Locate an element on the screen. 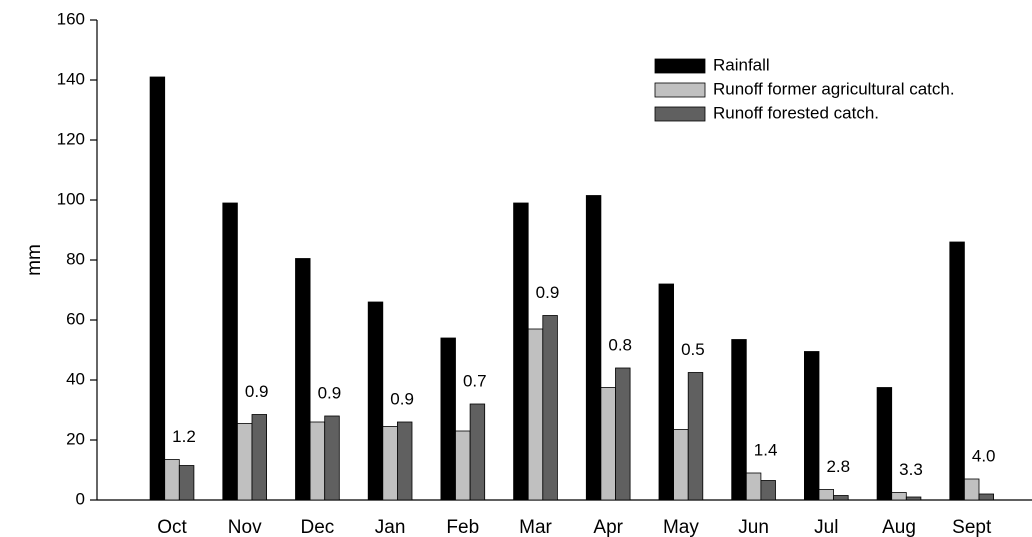 The width and height of the screenshot is (1032, 537). y-tick-label: 0 is located at coordinates (80, 498).